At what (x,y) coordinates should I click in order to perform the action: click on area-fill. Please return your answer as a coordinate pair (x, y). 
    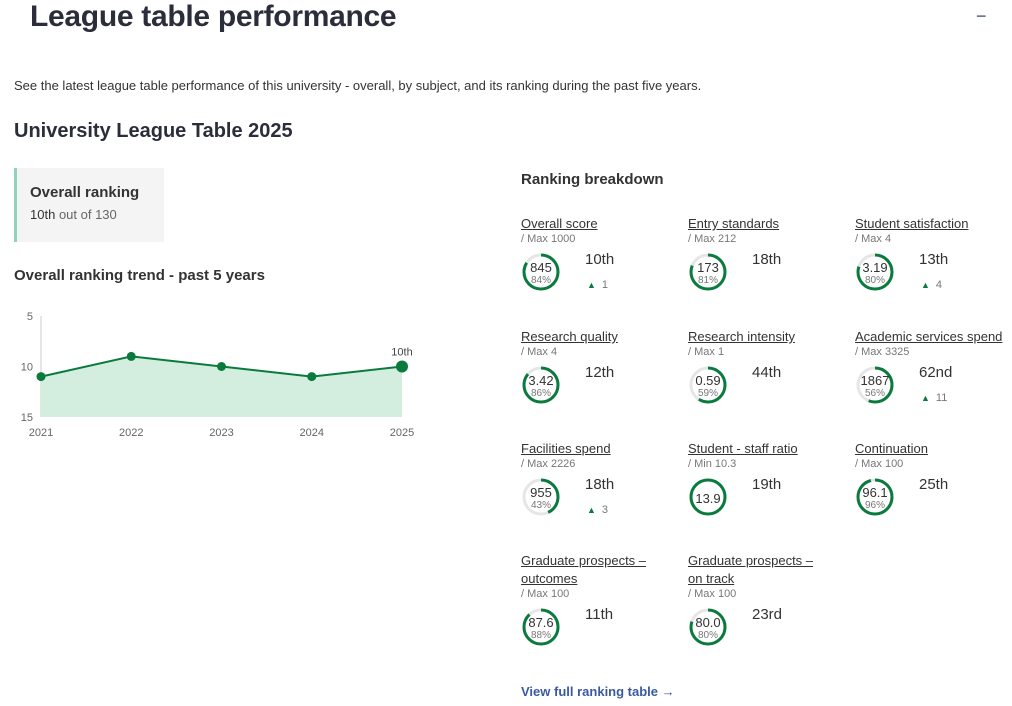
    Looking at the image, I should click on (221, 386).